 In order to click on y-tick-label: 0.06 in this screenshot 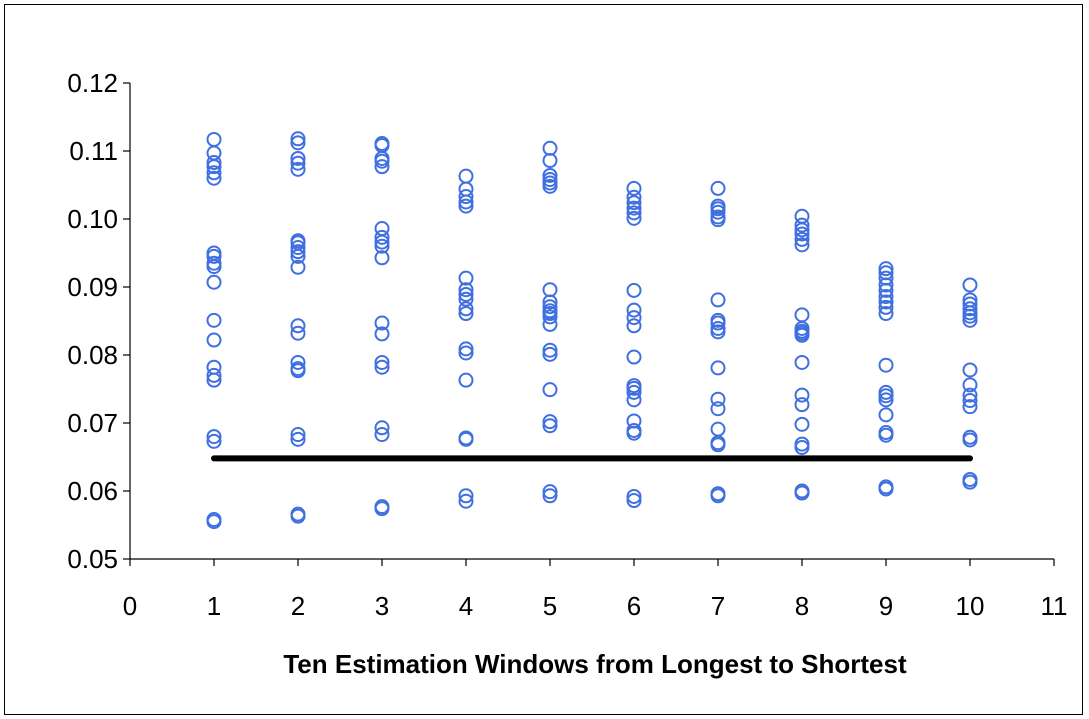, I will do `click(92, 491)`.